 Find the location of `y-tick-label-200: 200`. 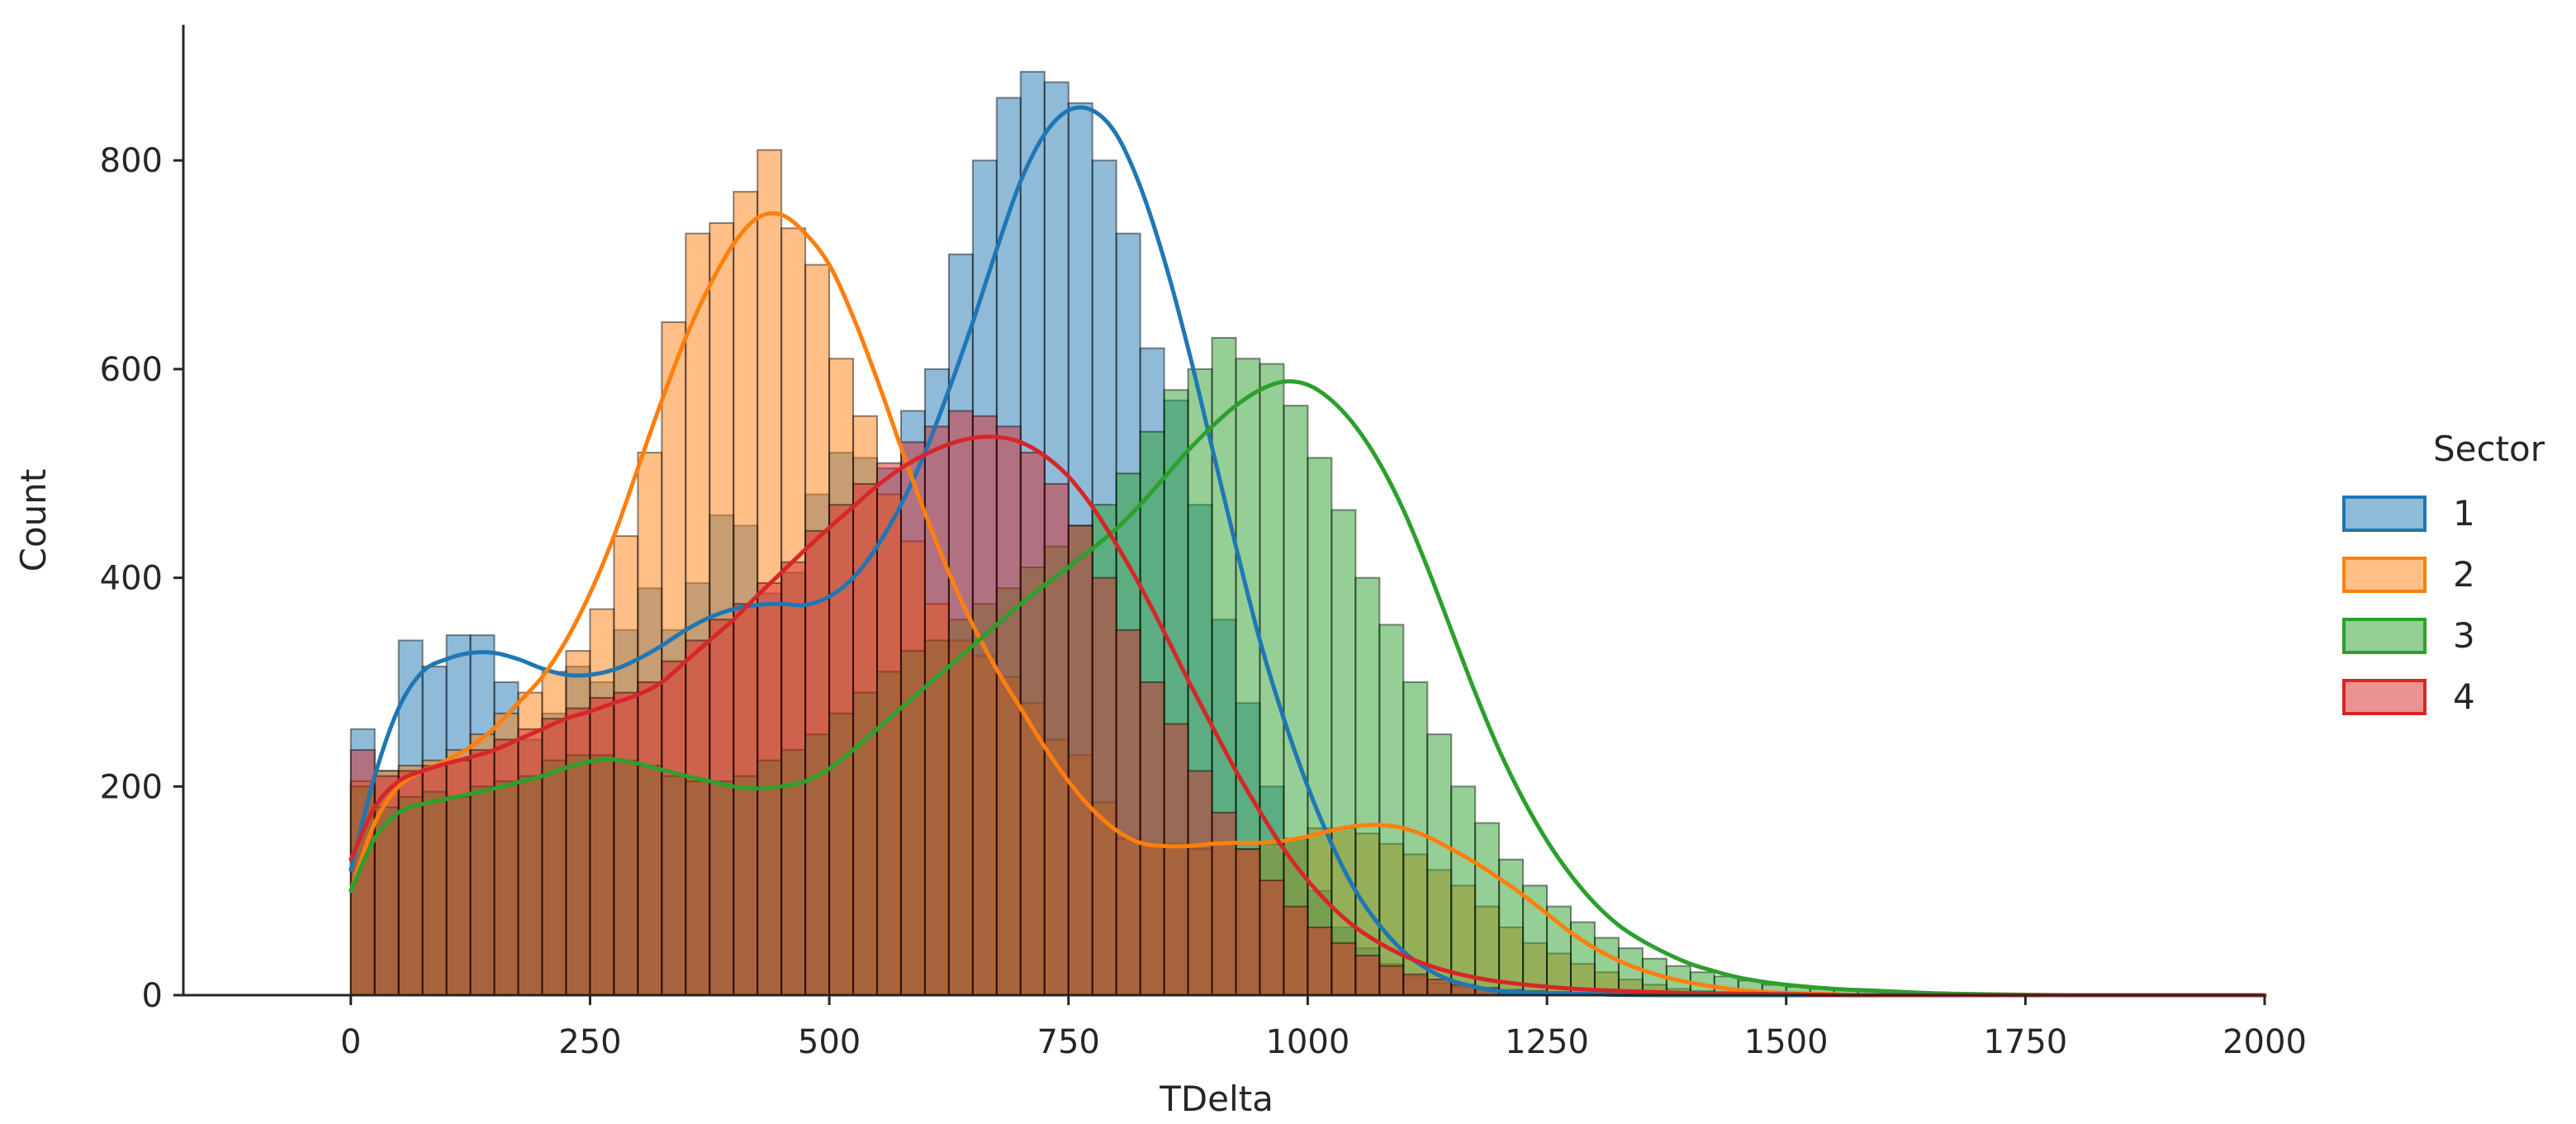

y-tick-label-200: 200 is located at coordinates (131, 787).